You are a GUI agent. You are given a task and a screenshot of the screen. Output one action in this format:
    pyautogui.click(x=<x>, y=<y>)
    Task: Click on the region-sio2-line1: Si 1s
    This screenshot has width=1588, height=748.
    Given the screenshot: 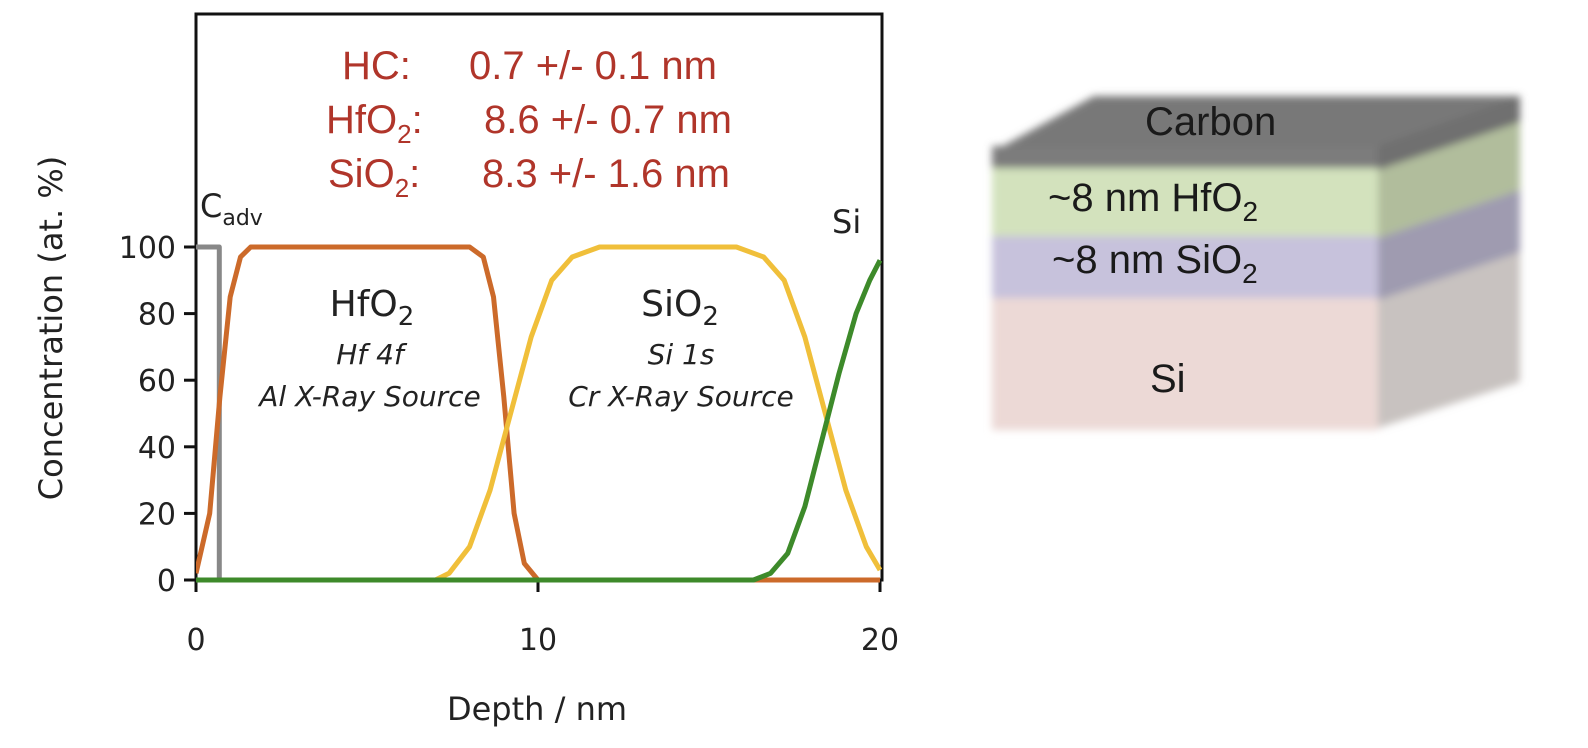 What is the action you would take?
    pyautogui.click(x=681, y=354)
    